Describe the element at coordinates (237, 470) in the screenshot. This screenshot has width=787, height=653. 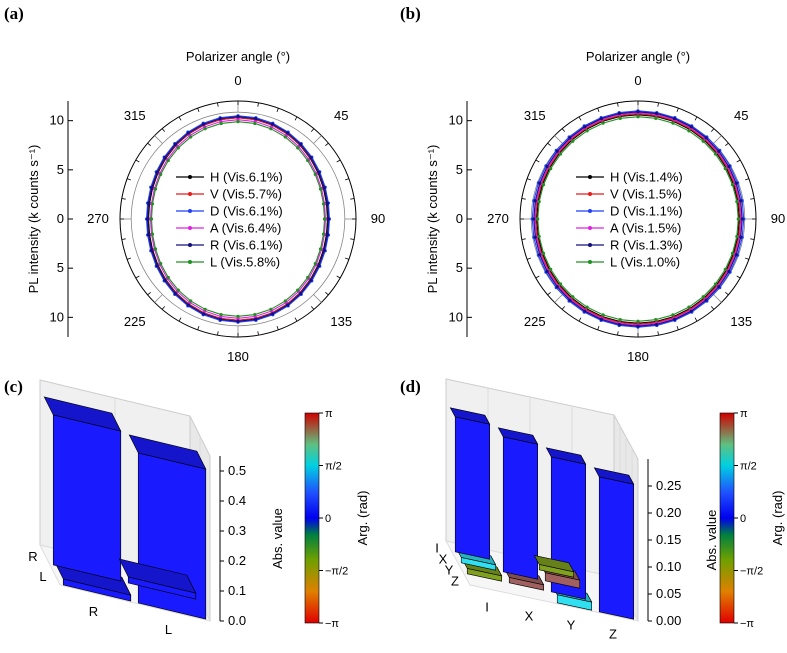
I see `z-tick-label: 0.5` at that location.